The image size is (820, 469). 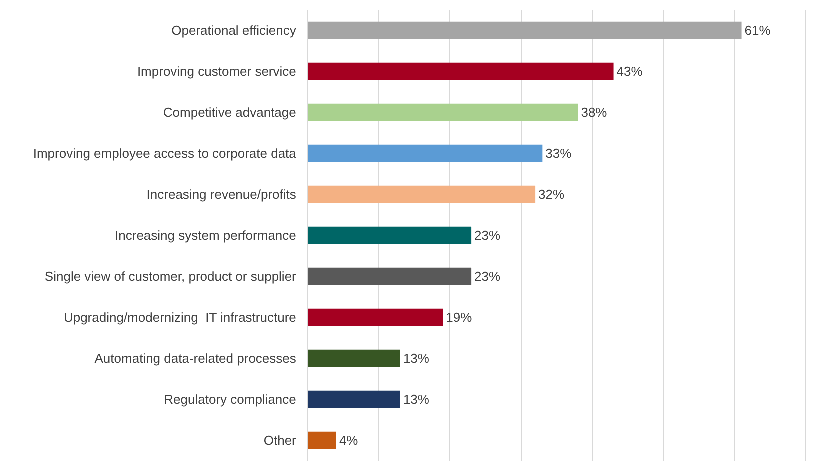 What do you see at coordinates (234, 30) in the screenshot?
I see `y-tick-label: Operational efficiency` at bounding box center [234, 30].